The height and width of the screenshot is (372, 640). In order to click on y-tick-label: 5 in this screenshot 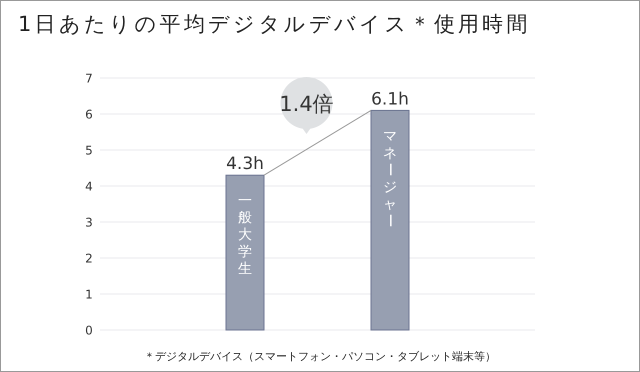, I will do `click(89, 151)`.